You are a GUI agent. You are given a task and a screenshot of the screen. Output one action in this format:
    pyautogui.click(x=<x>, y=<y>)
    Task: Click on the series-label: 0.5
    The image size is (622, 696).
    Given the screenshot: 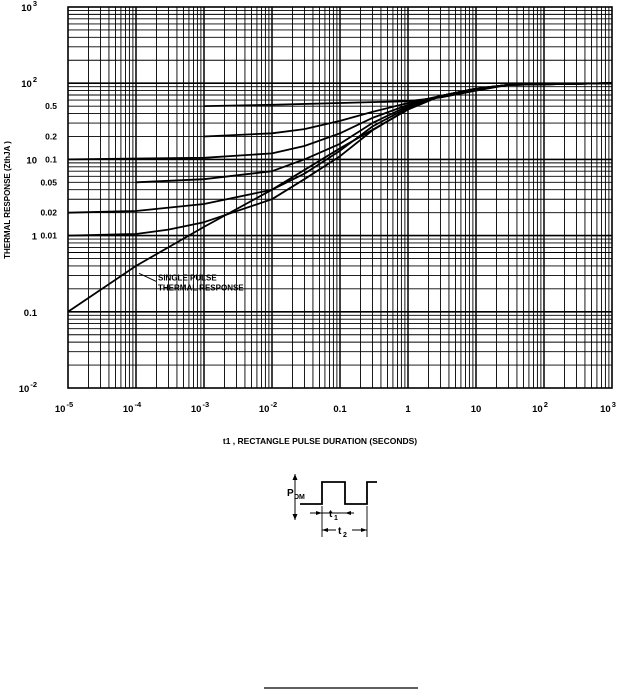 What is the action you would take?
    pyautogui.click(x=51, y=106)
    